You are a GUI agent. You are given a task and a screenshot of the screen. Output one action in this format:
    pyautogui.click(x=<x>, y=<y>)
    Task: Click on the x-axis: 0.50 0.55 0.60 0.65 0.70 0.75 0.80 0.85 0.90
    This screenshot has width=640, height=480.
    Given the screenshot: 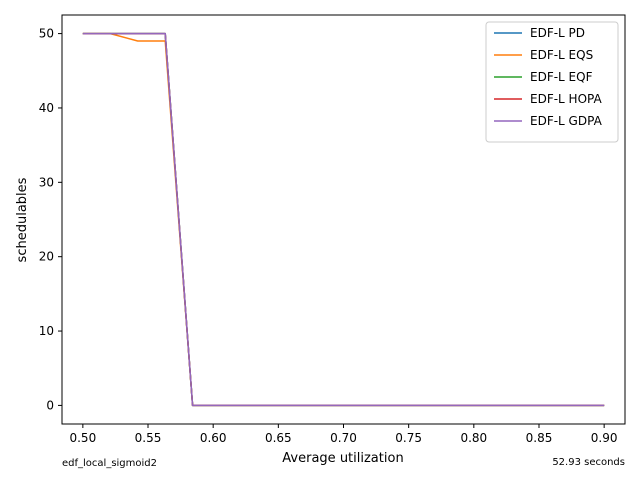 What is the action you would take?
    pyautogui.click(x=343, y=434)
    